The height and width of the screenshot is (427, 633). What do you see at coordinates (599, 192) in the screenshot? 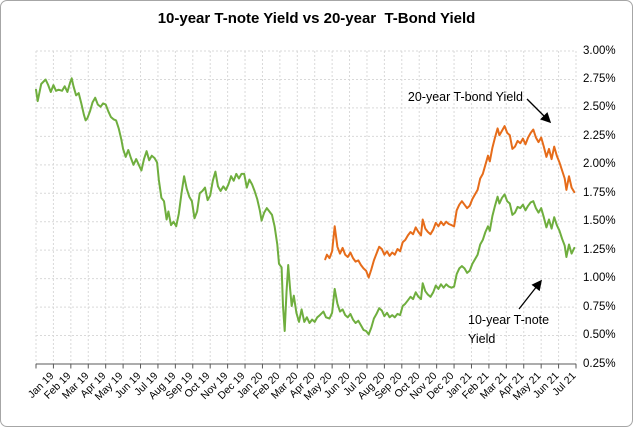
I see `y-axis-tick-label: 1.75%` at bounding box center [599, 192].